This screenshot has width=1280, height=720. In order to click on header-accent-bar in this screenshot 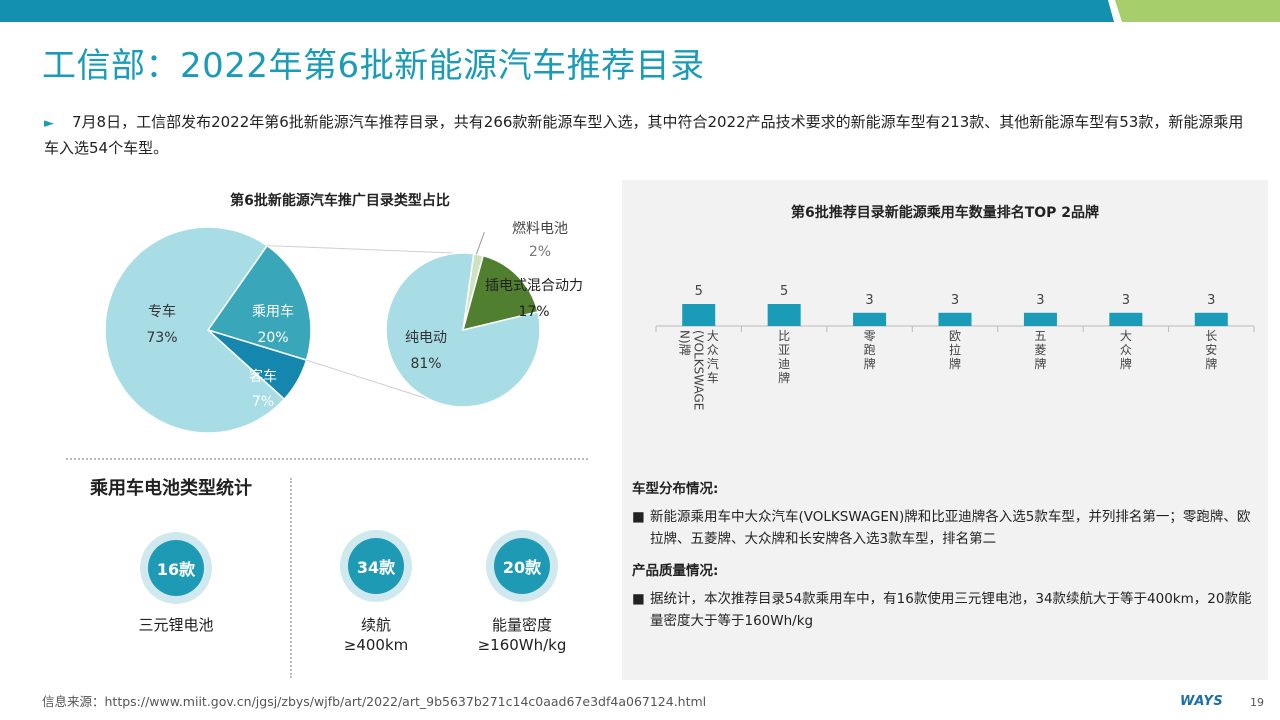, I will do `click(640, 11)`.